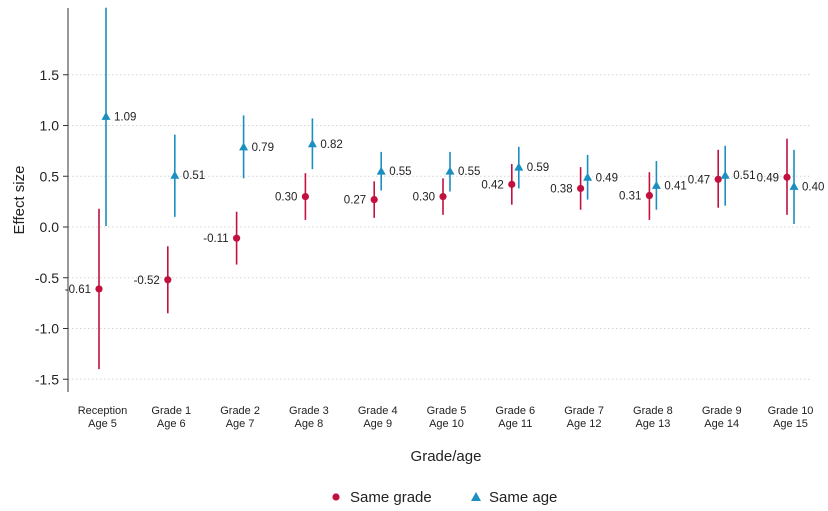 The height and width of the screenshot is (511, 828). Describe the element at coordinates (378, 411) in the screenshot. I see `x-tick-label: Grade 4` at that location.